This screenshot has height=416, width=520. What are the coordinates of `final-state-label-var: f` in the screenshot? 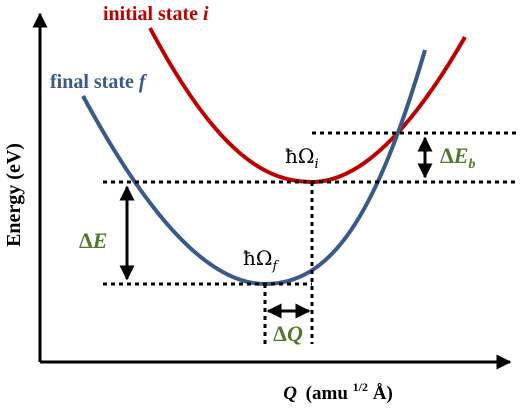 It's located at (143, 82).